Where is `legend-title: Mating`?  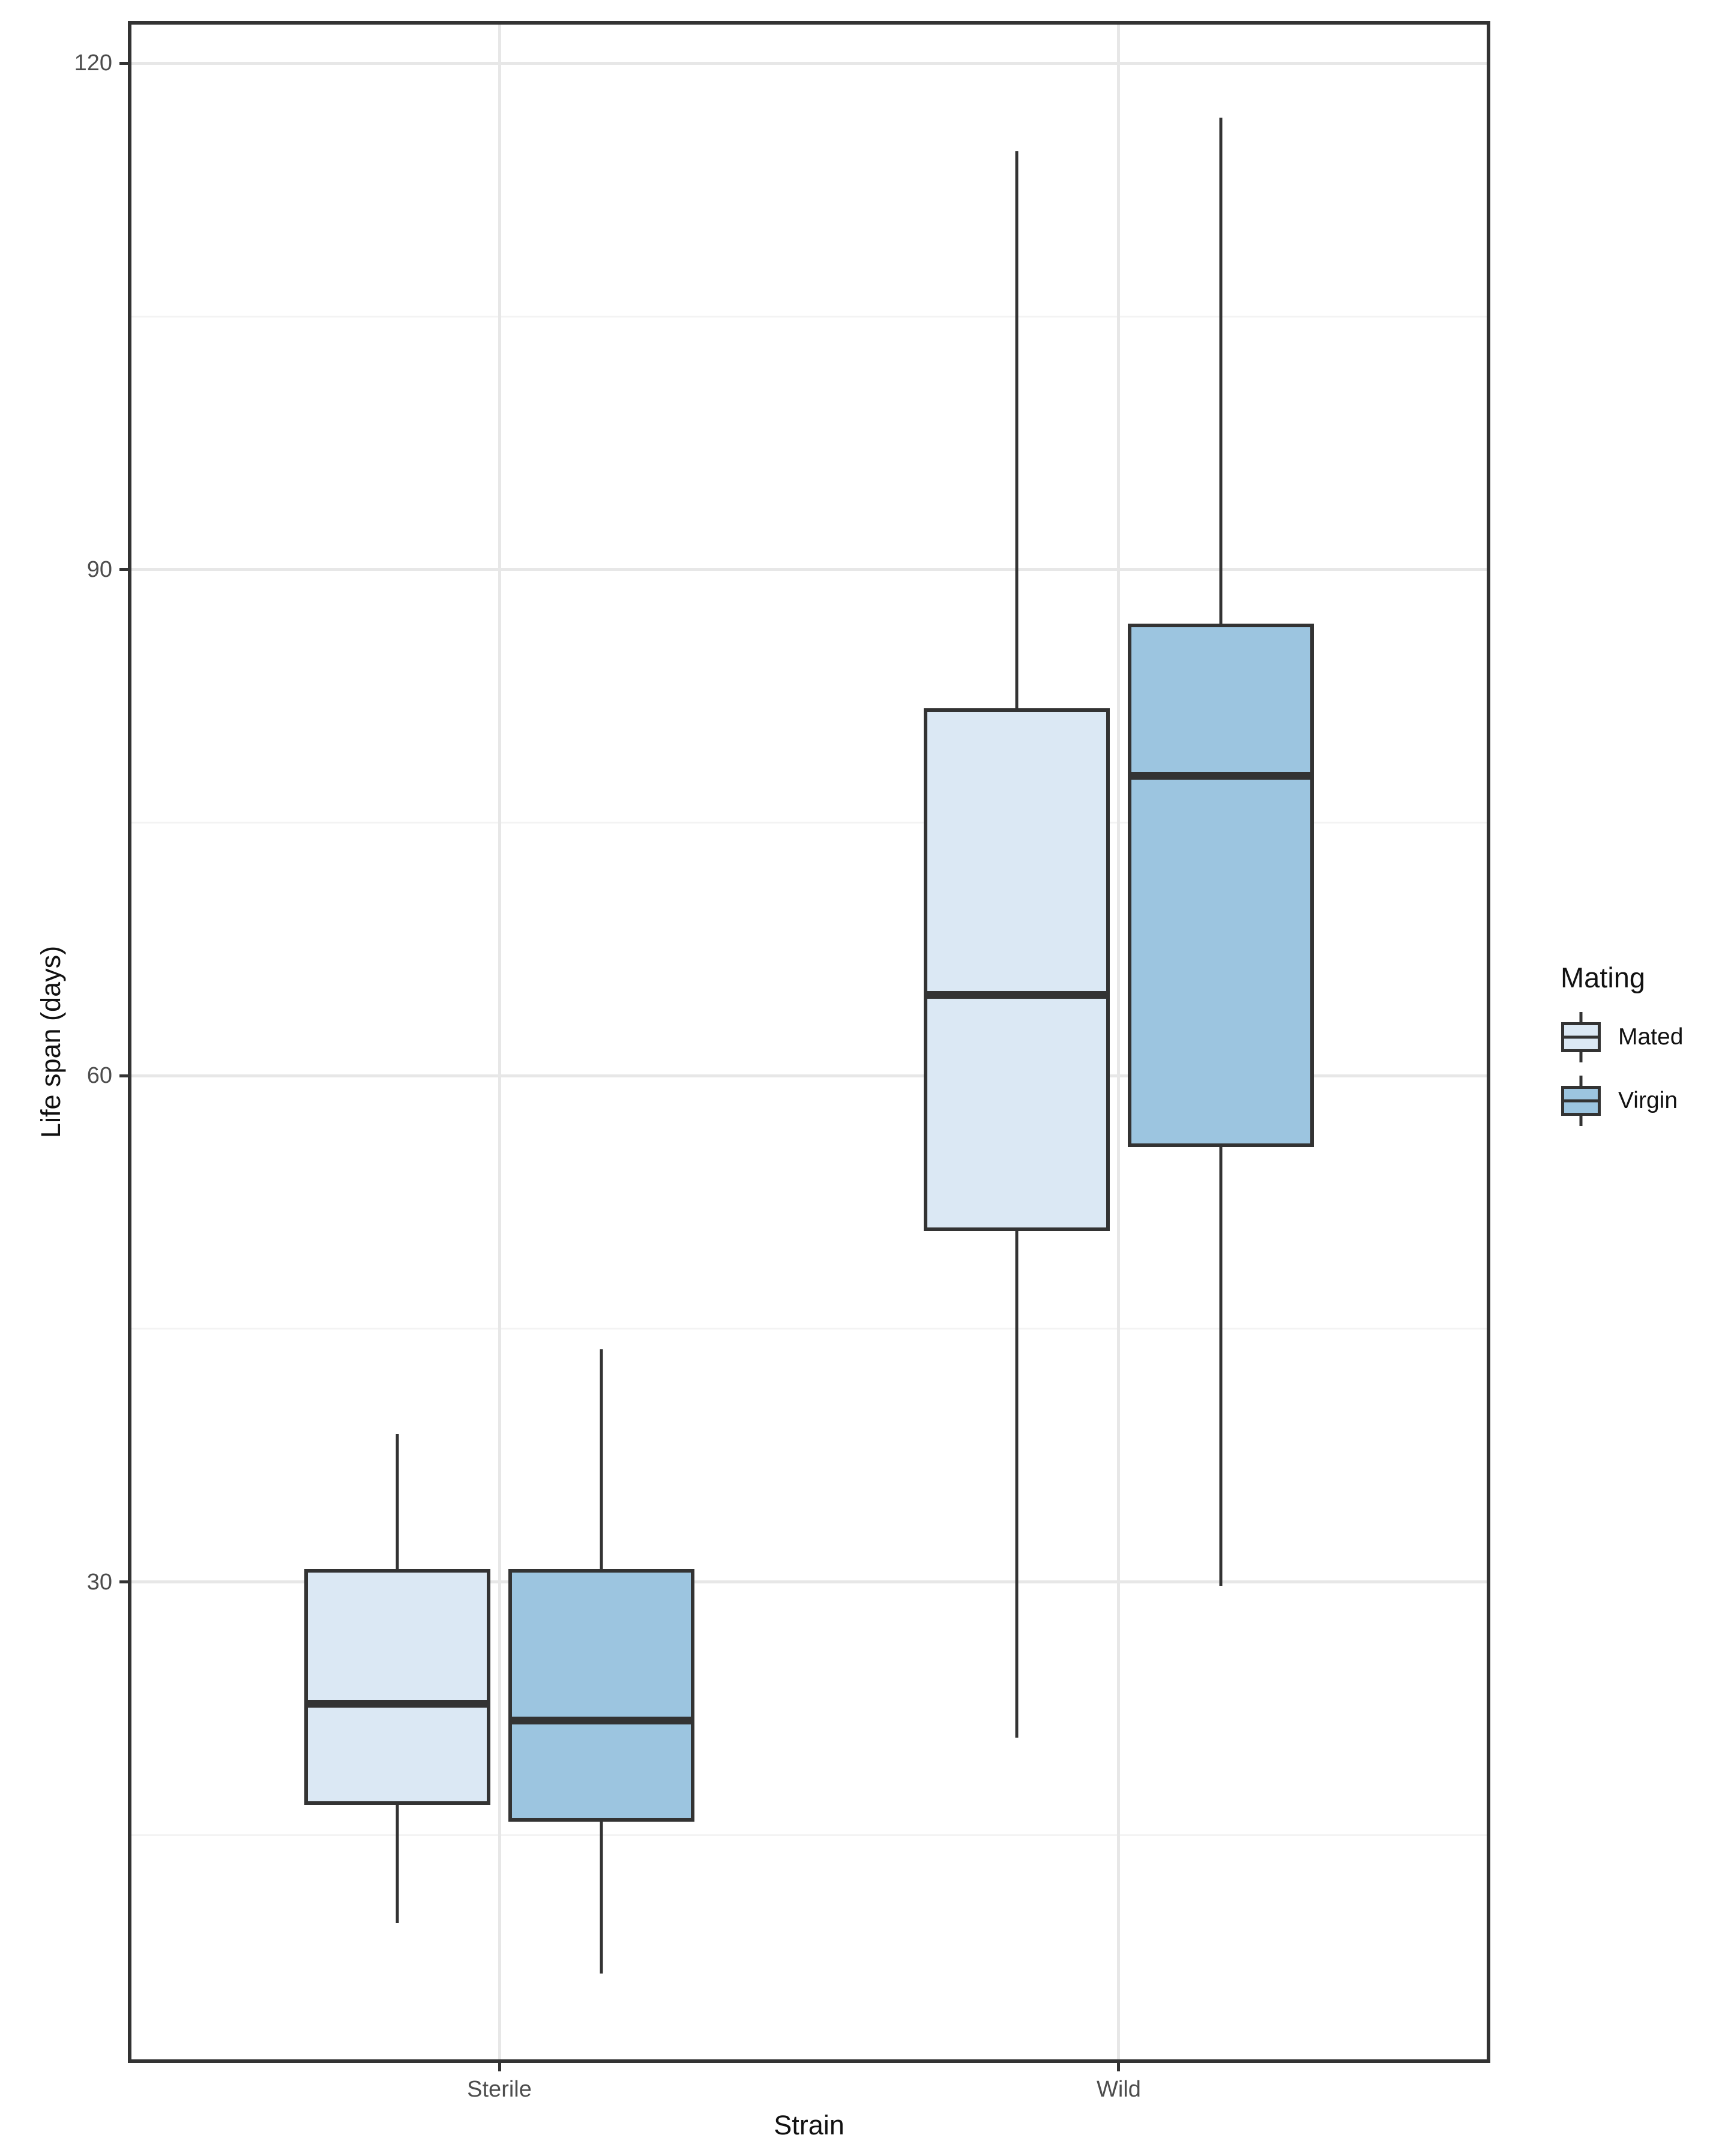
legend-title: Mating is located at coordinates (1604, 977).